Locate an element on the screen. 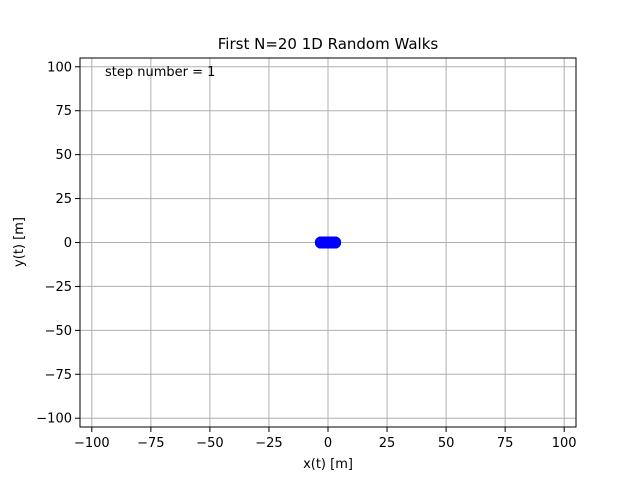 This screenshot has width=640, height=480. chart-title: First N=20 1D Random Walks is located at coordinates (328, 44).